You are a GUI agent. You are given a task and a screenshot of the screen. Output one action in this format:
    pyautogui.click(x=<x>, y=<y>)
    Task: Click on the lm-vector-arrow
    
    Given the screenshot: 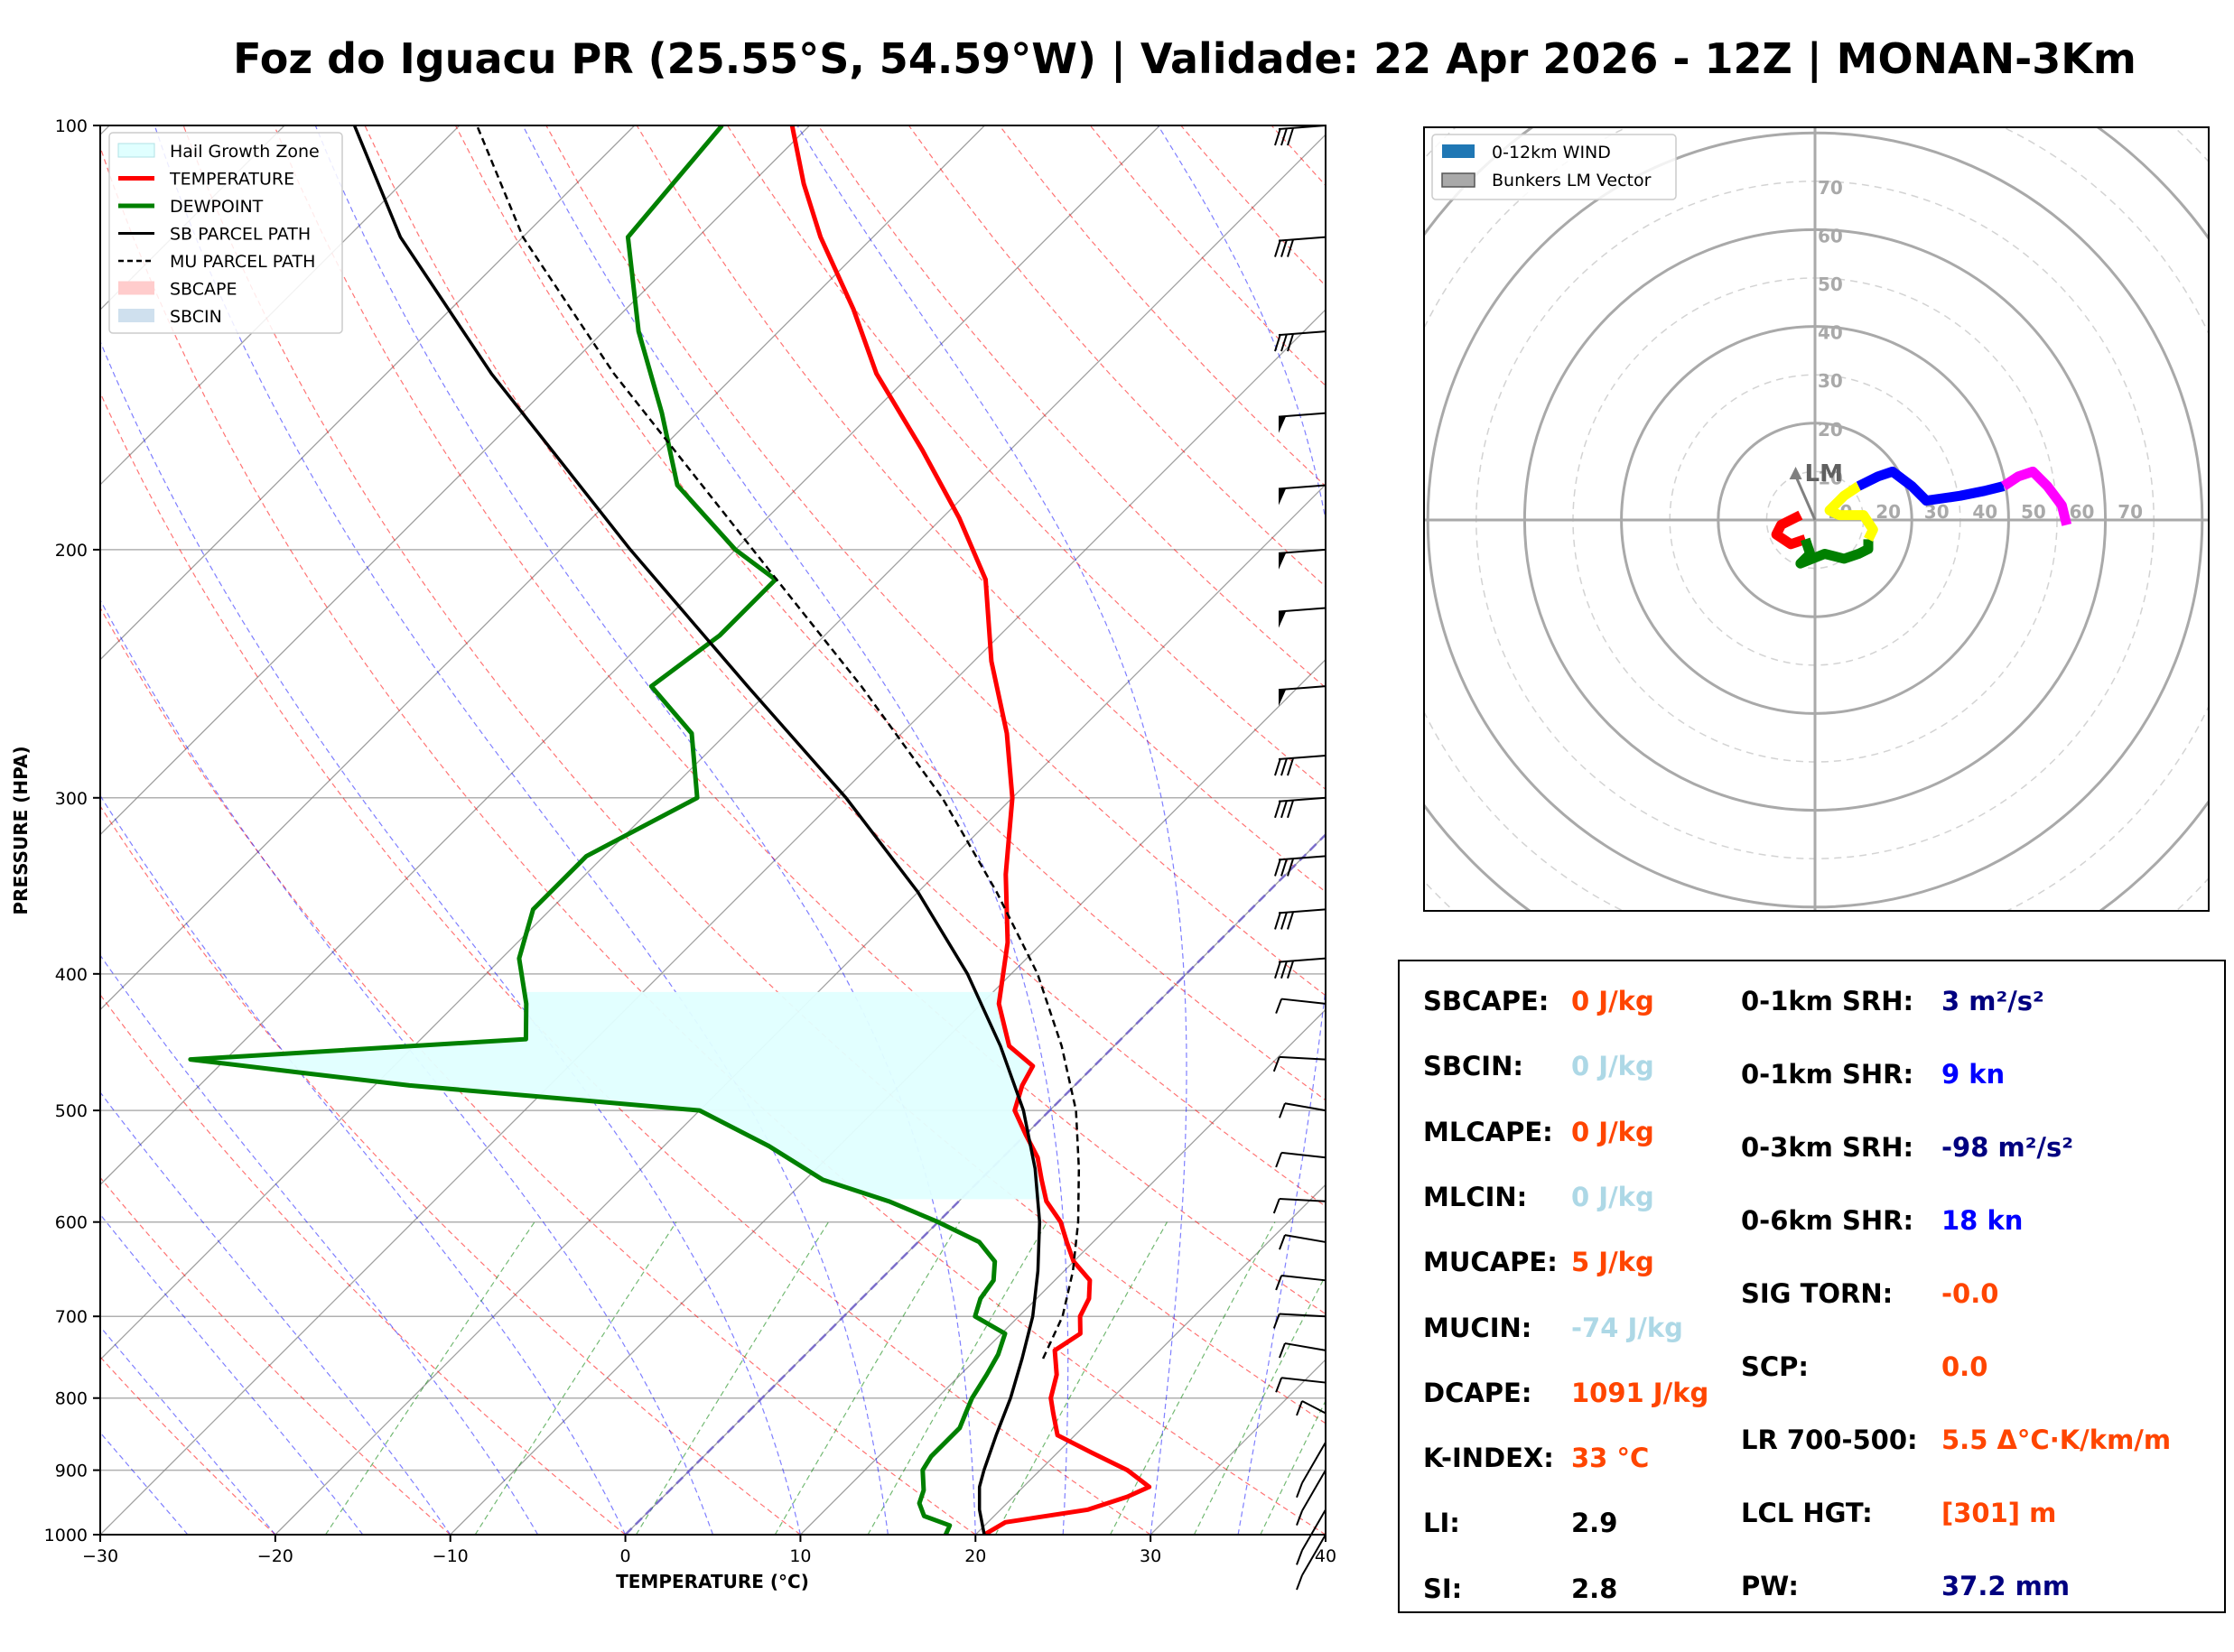 What is the action you would take?
    pyautogui.click(x=1805, y=498)
    